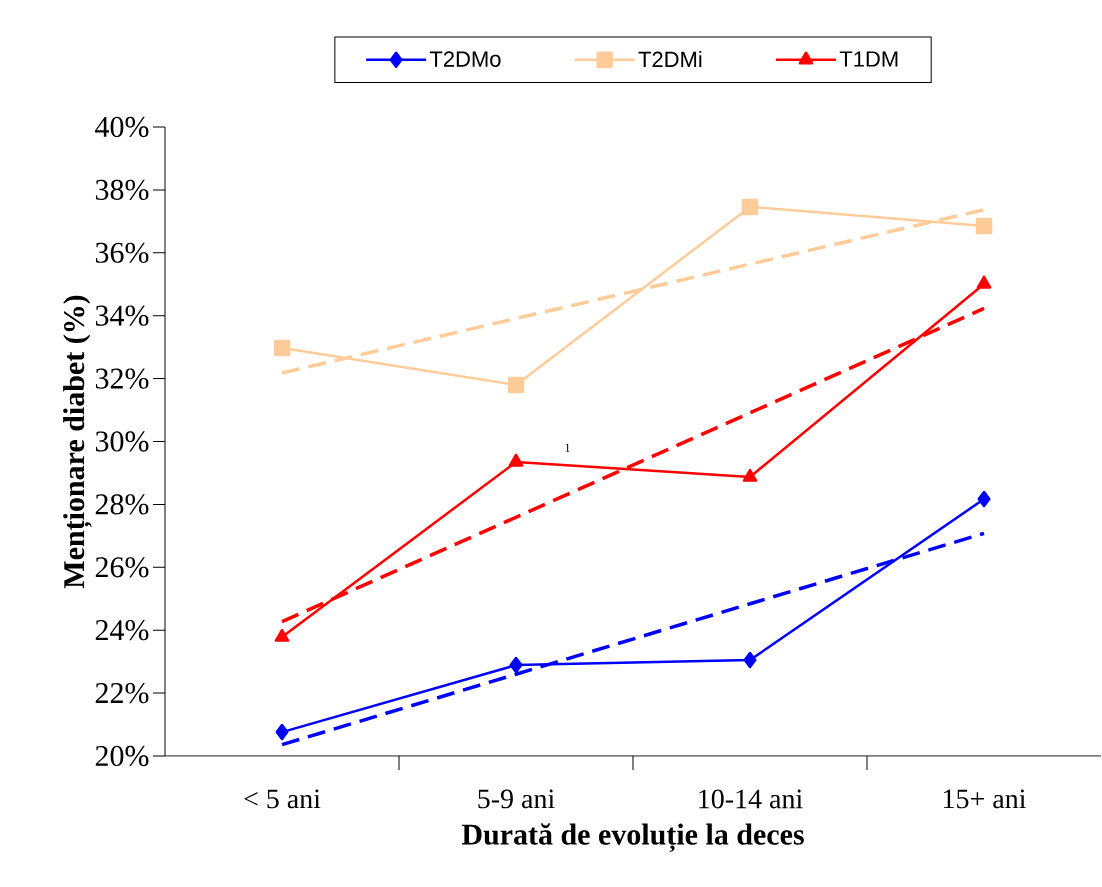  I want to click on y-axis-title: Menționare diabet (%), so click(77, 442).